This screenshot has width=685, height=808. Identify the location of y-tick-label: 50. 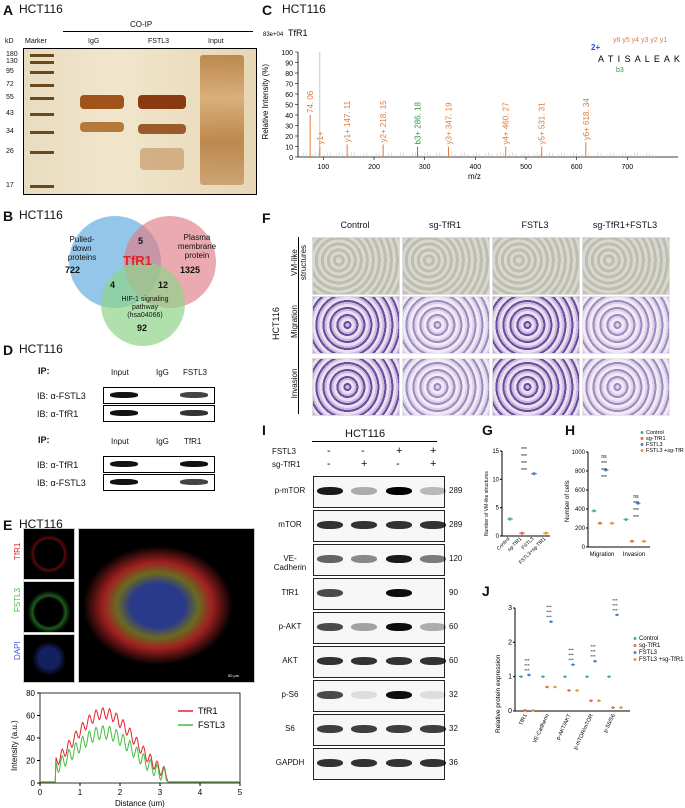
(289, 106).